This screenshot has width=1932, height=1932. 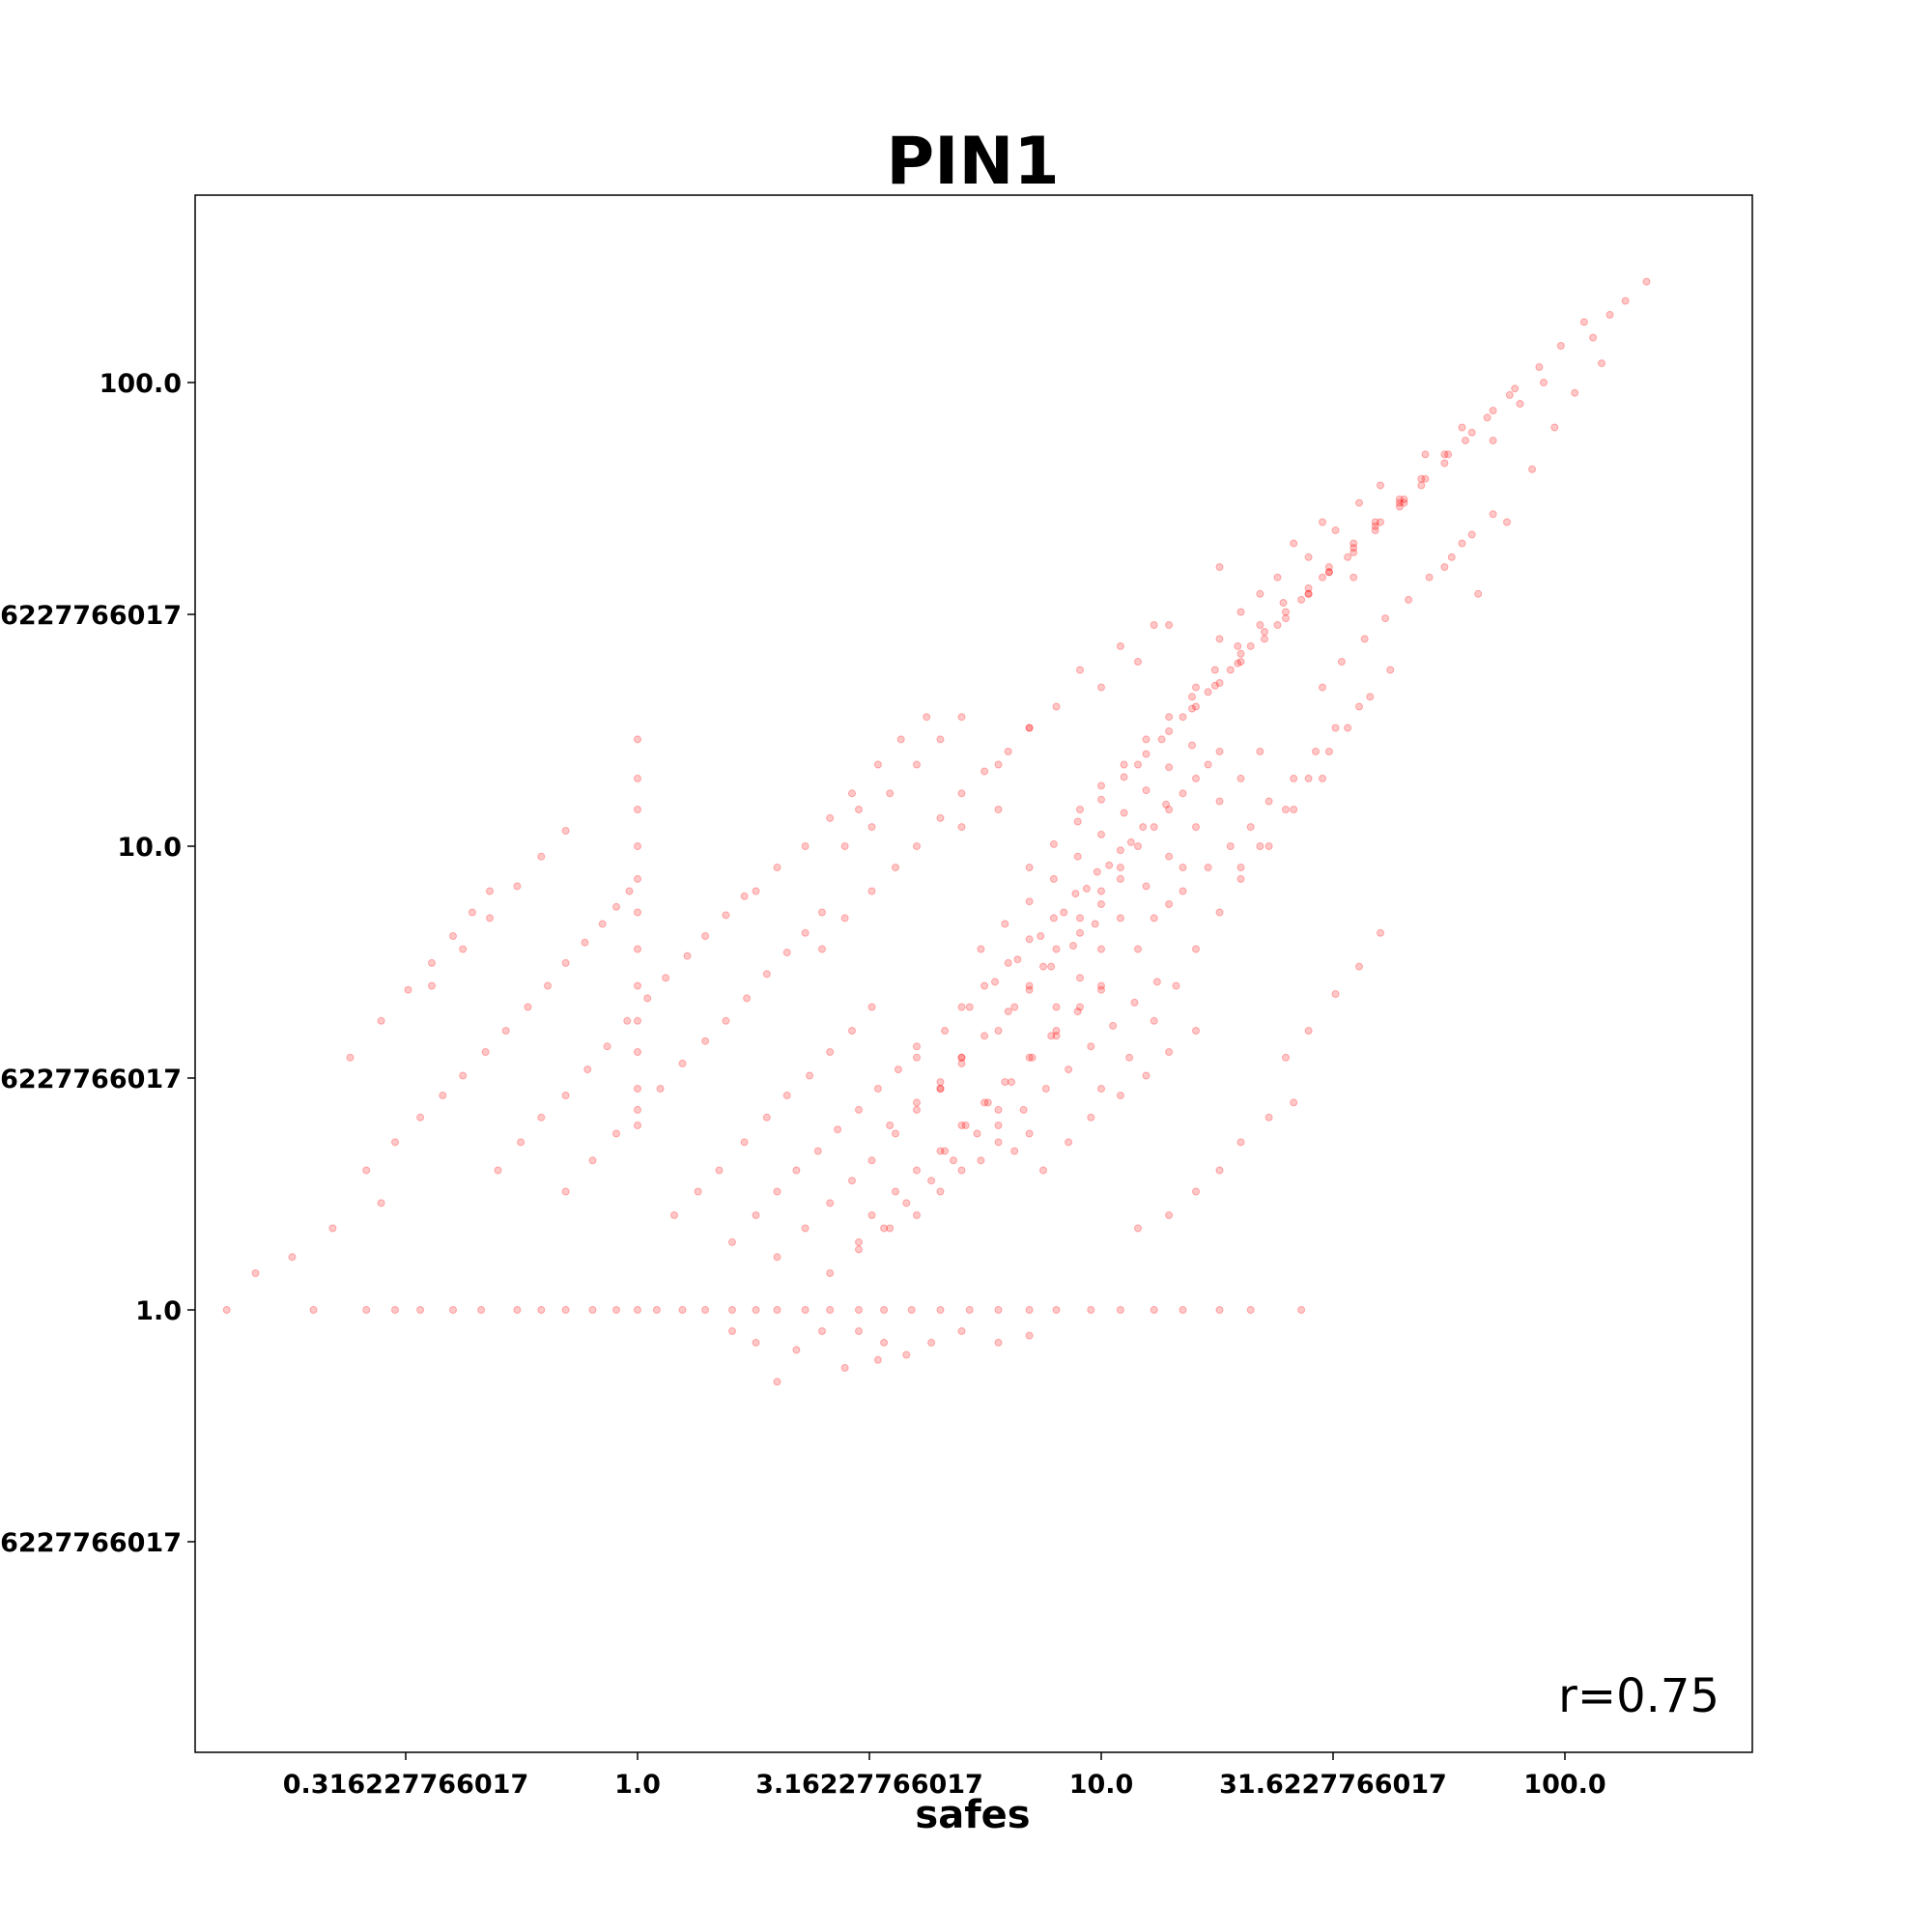 I want to click on x-tick-label: 1.0, so click(x=637, y=1785).